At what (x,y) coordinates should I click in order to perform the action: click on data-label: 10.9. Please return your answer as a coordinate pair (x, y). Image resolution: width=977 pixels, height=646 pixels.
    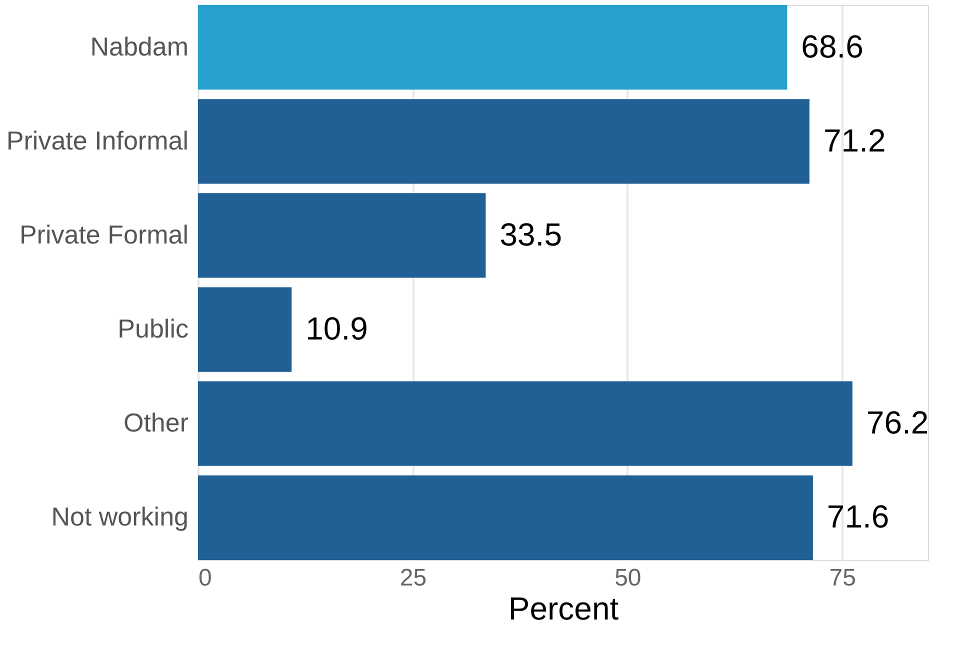
    Looking at the image, I should click on (337, 328).